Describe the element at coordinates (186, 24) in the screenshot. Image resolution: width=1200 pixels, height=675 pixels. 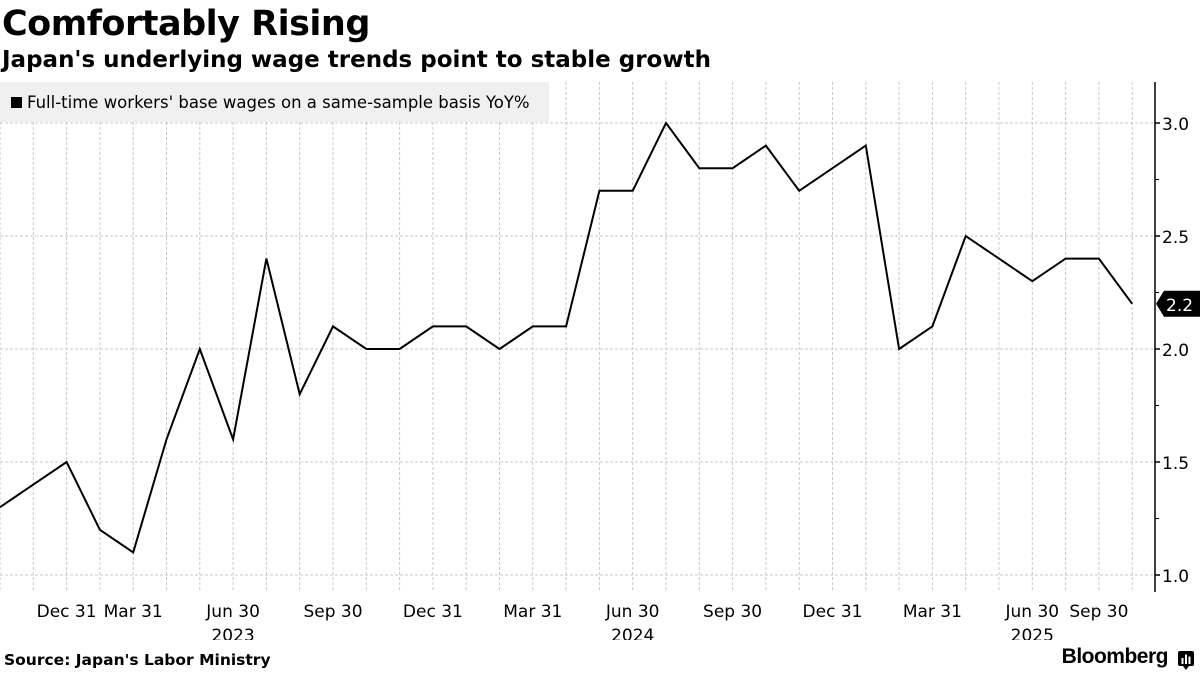
I see `chart-title: Comfortably Rising` at that location.